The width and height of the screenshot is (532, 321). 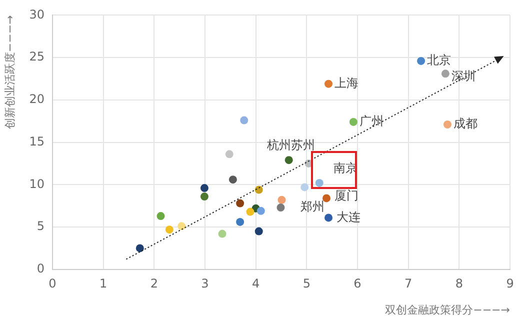 What do you see at coordinates (312, 206) in the screenshot?
I see `annotation: 郑州` at bounding box center [312, 206].